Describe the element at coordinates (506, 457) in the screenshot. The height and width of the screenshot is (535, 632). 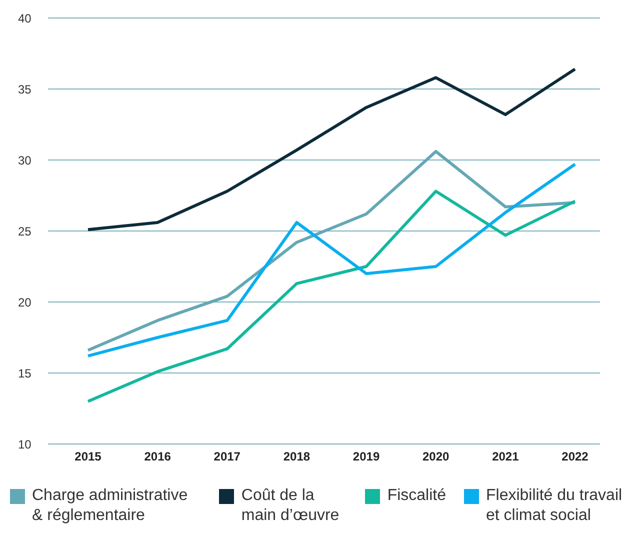
I see `x-tick-label: 2021` at that location.